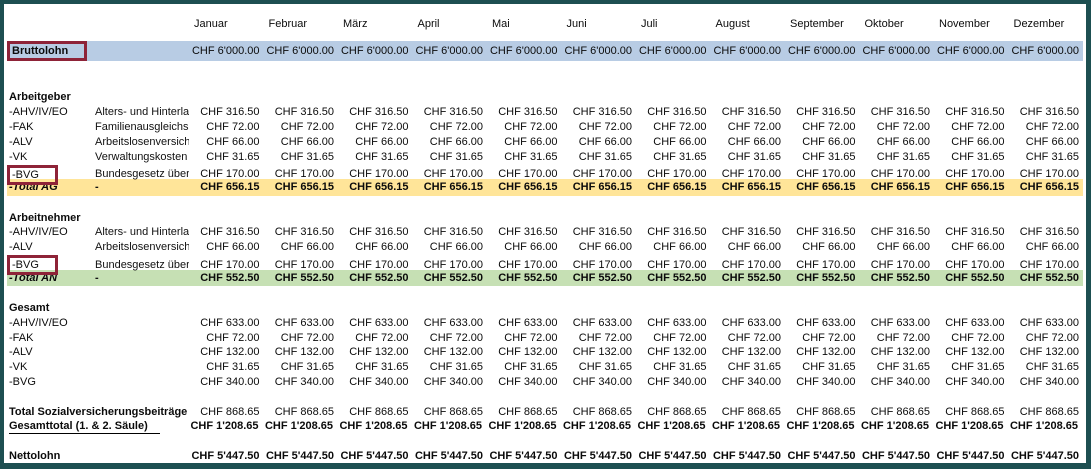  I want to click on value-cell-ag-ahv-iv-eo-9: CHF 316.50, so click(897, 112).